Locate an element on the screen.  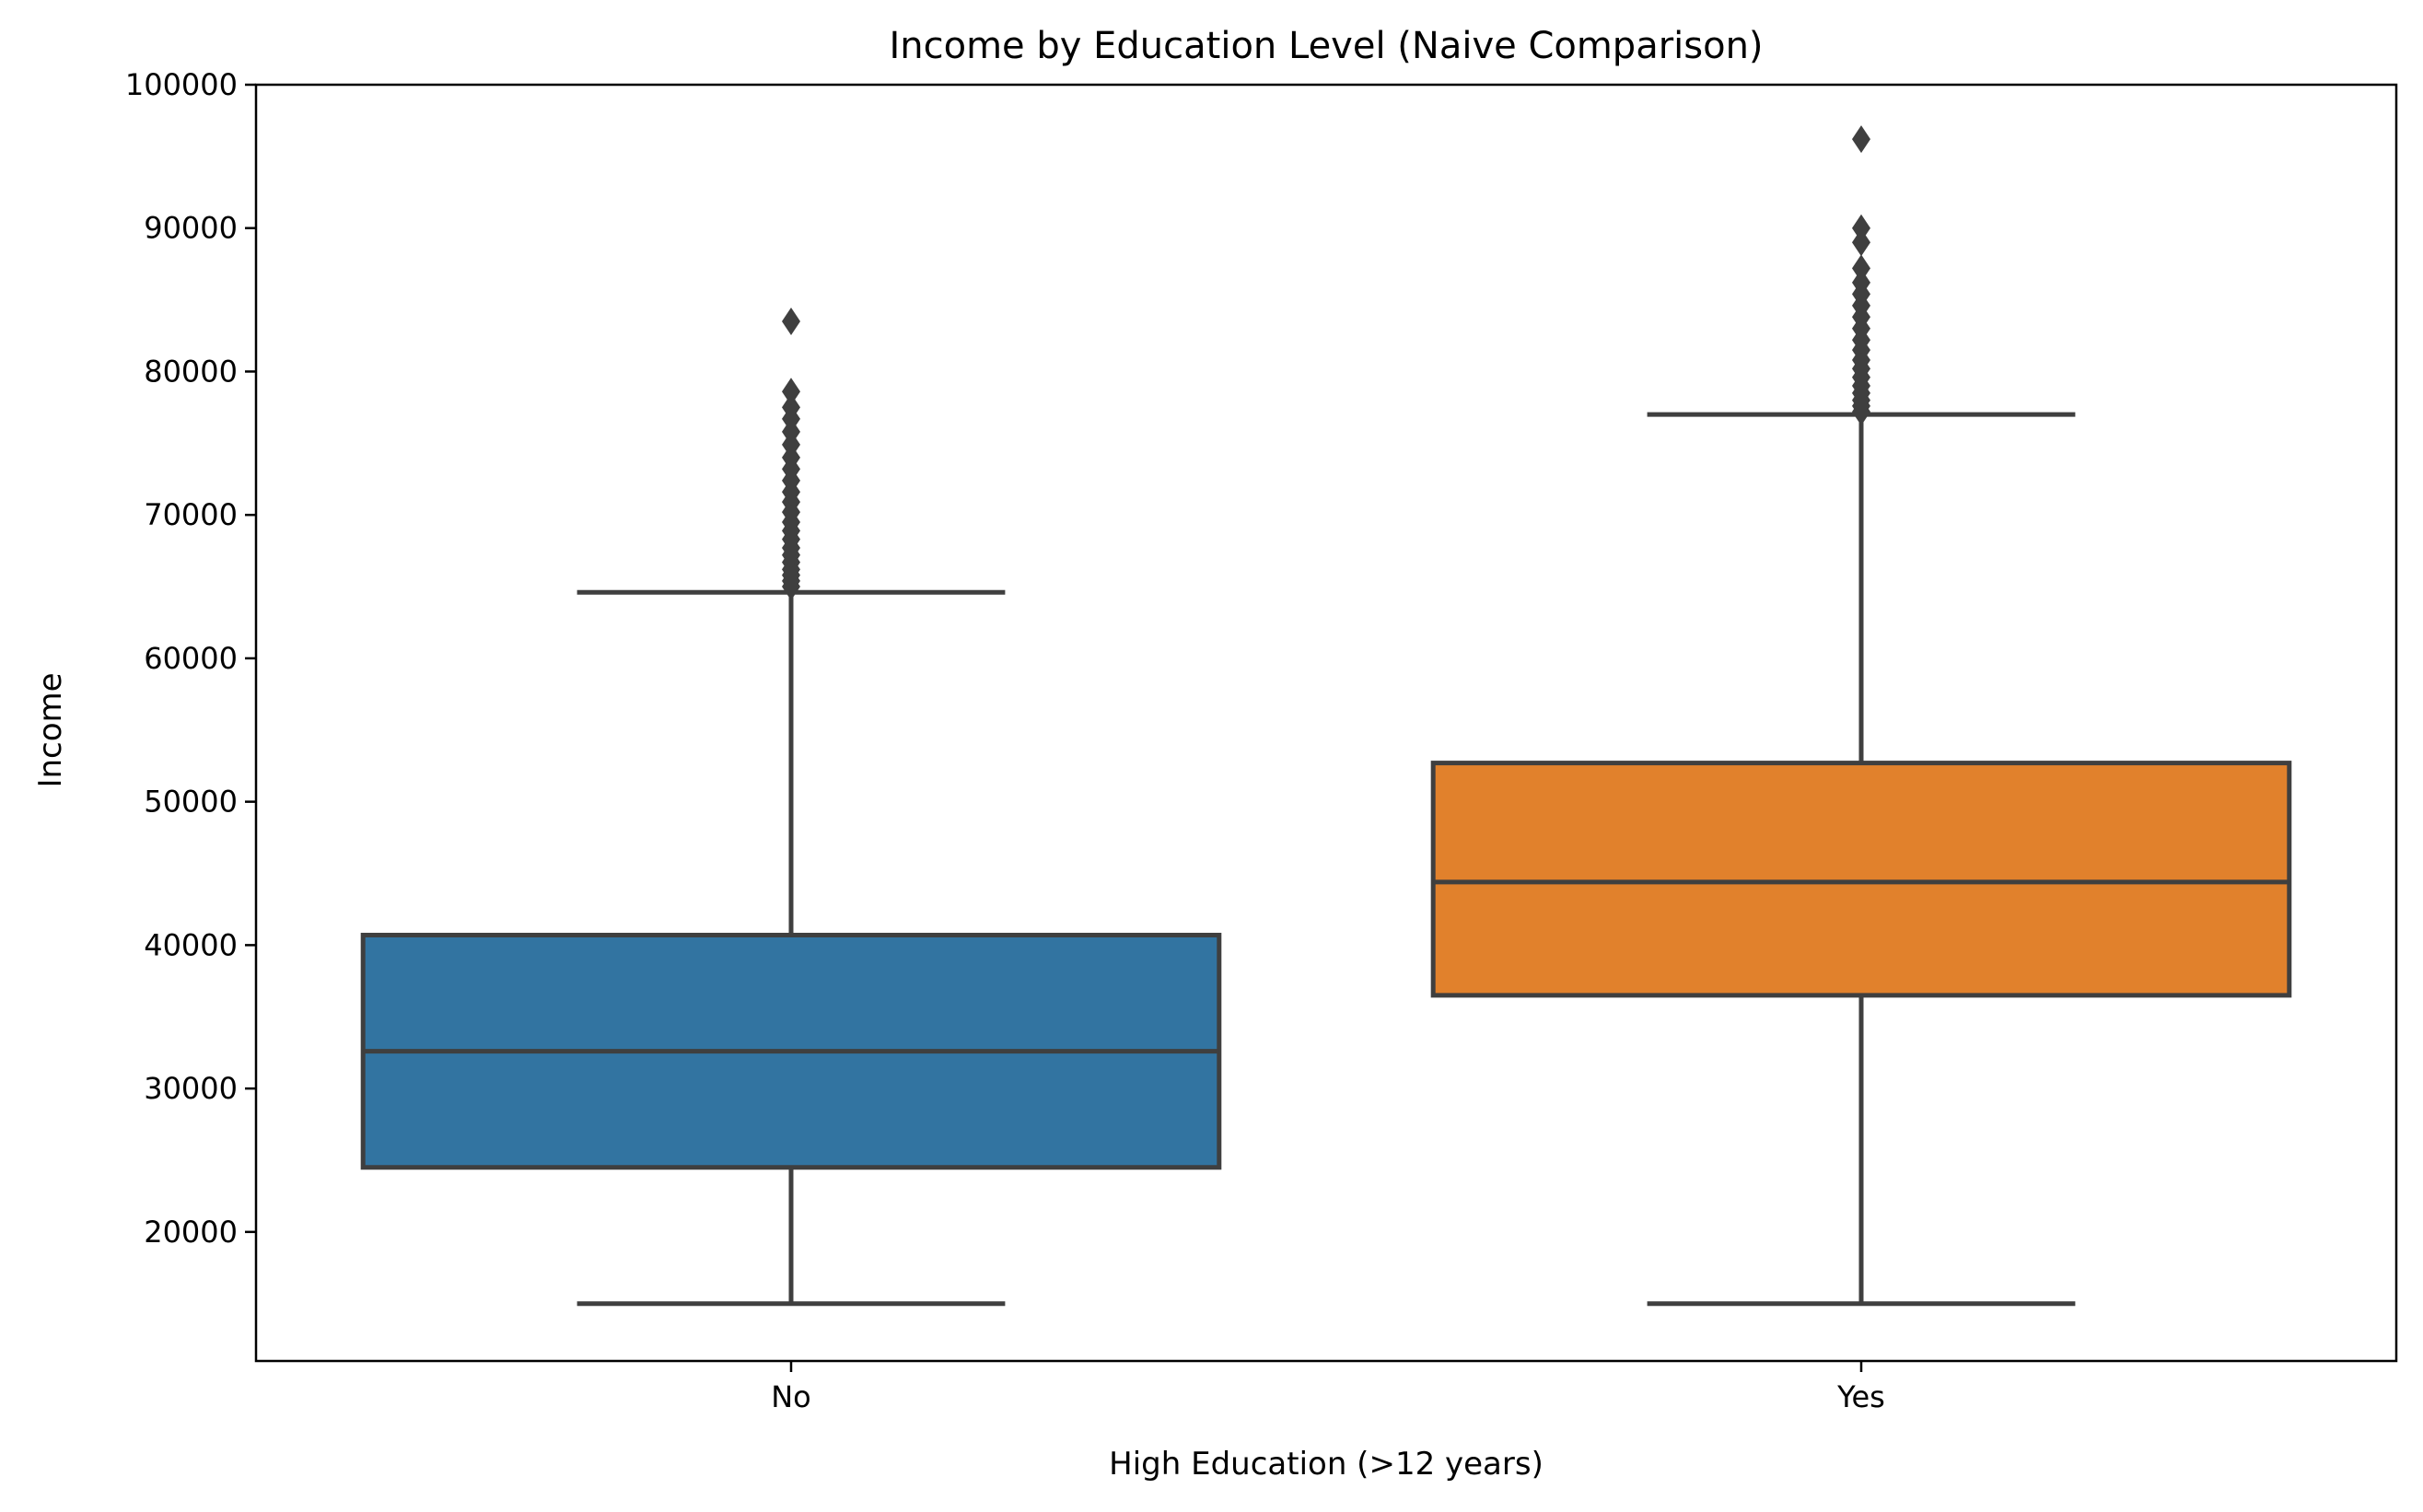
y-tick-label: 80000 is located at coordinates (191, 371).